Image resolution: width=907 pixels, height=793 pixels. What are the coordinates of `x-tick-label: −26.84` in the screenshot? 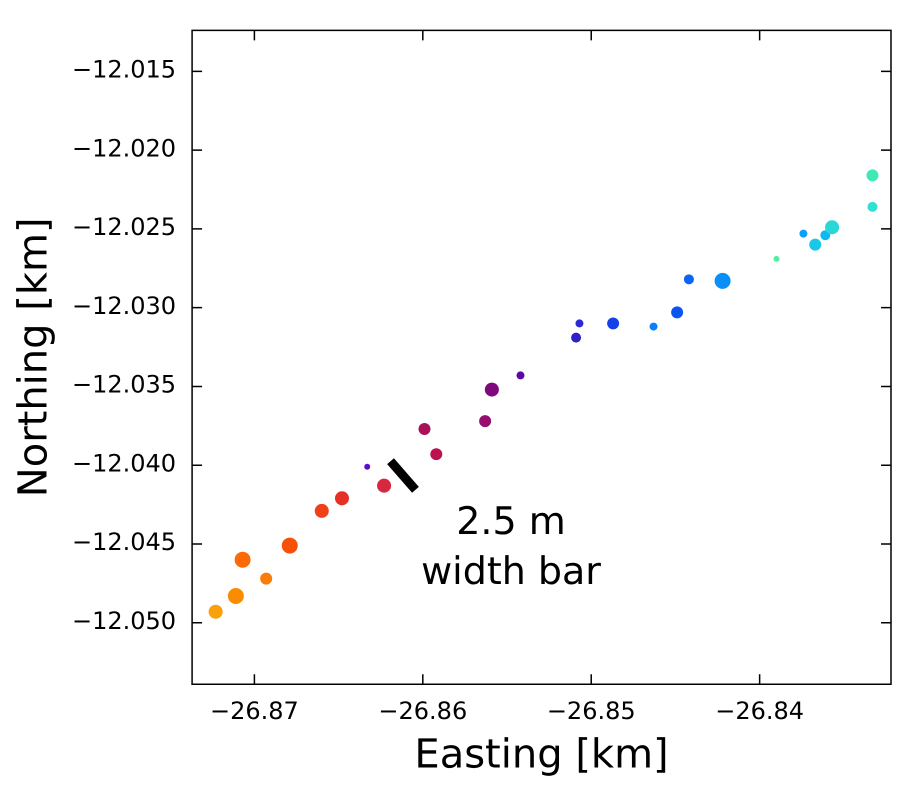 It's located at (759, 710).